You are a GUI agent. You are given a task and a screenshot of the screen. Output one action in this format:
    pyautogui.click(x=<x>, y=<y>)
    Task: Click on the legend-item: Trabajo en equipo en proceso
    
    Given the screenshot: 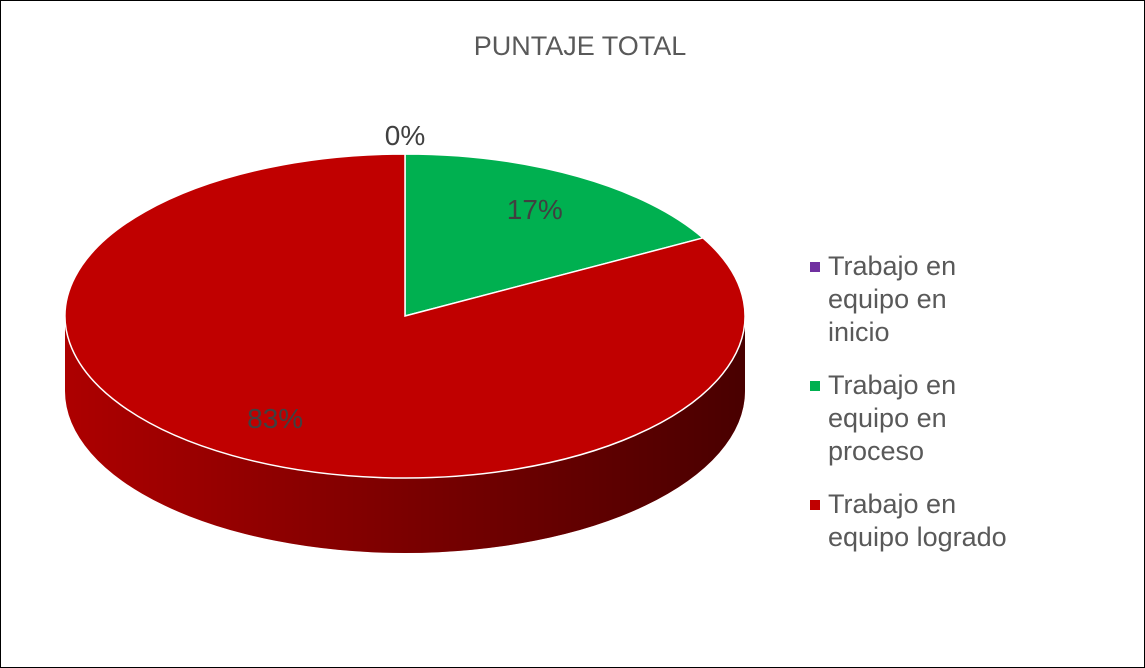 What is the action you would take?
    pyautogui.click(x=908, y=418)
    